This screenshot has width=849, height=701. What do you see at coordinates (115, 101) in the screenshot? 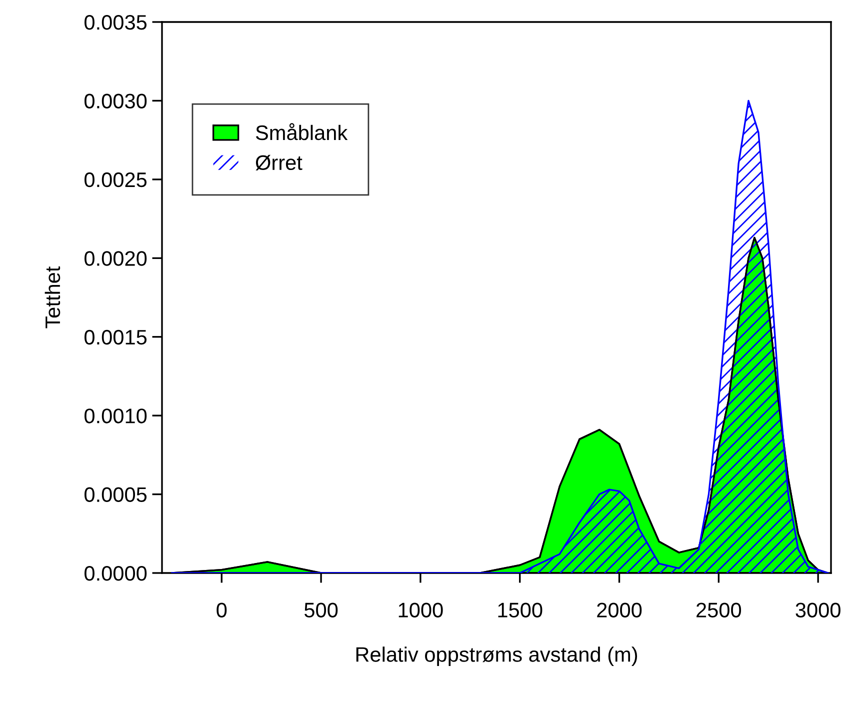
I see `y-tick-label: 0.0030` at bounding box center [115, 101].